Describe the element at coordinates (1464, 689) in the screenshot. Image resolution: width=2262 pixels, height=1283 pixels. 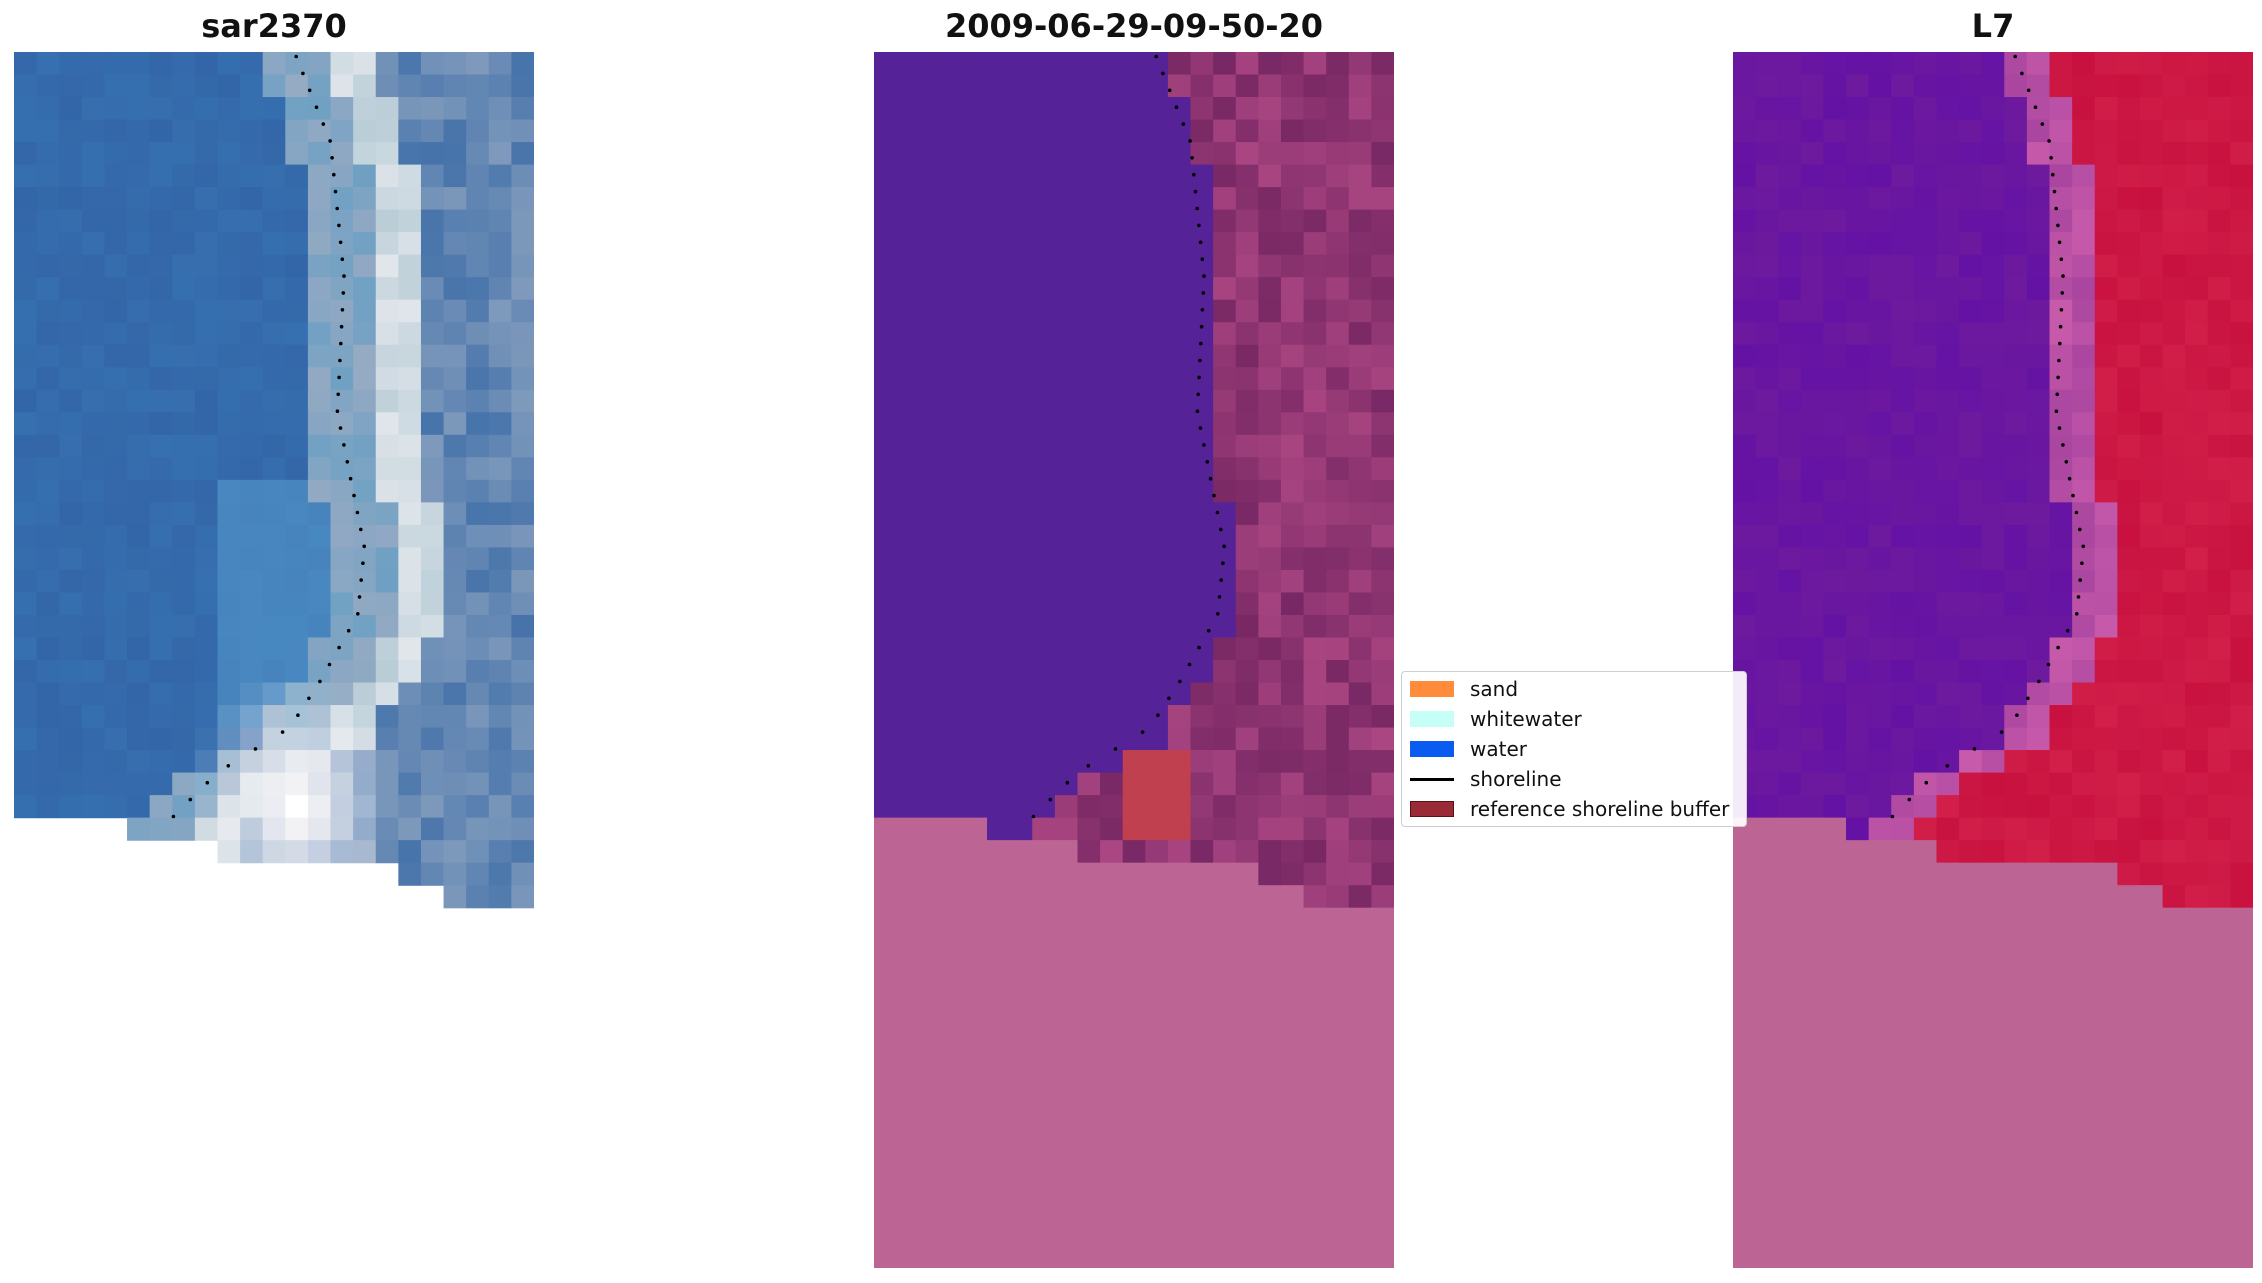
I see `legend-item-sand: sand` at that location.